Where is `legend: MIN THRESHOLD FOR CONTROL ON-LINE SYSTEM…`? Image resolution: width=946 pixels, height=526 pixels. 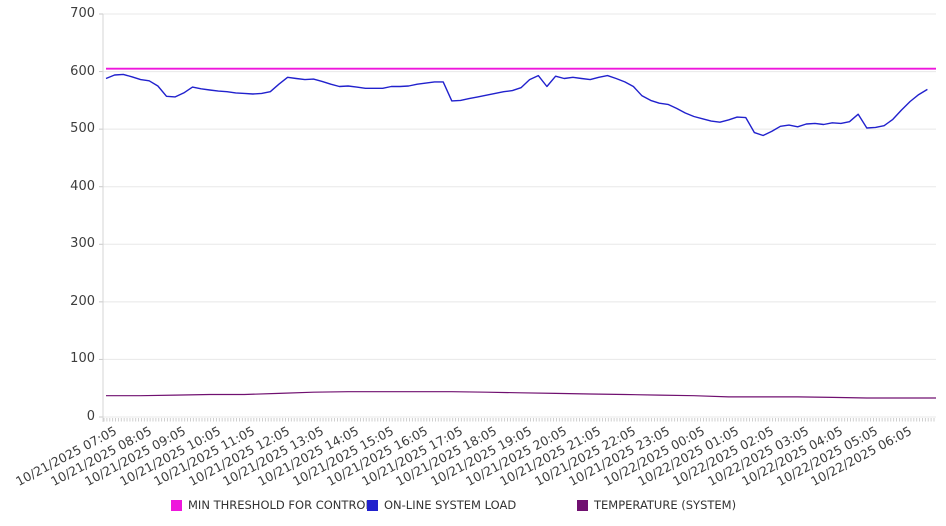
legend: MIN THRESHOLD FOR CONTROL ON-LINE SYSTEM… is located at coordinates (473, 507).